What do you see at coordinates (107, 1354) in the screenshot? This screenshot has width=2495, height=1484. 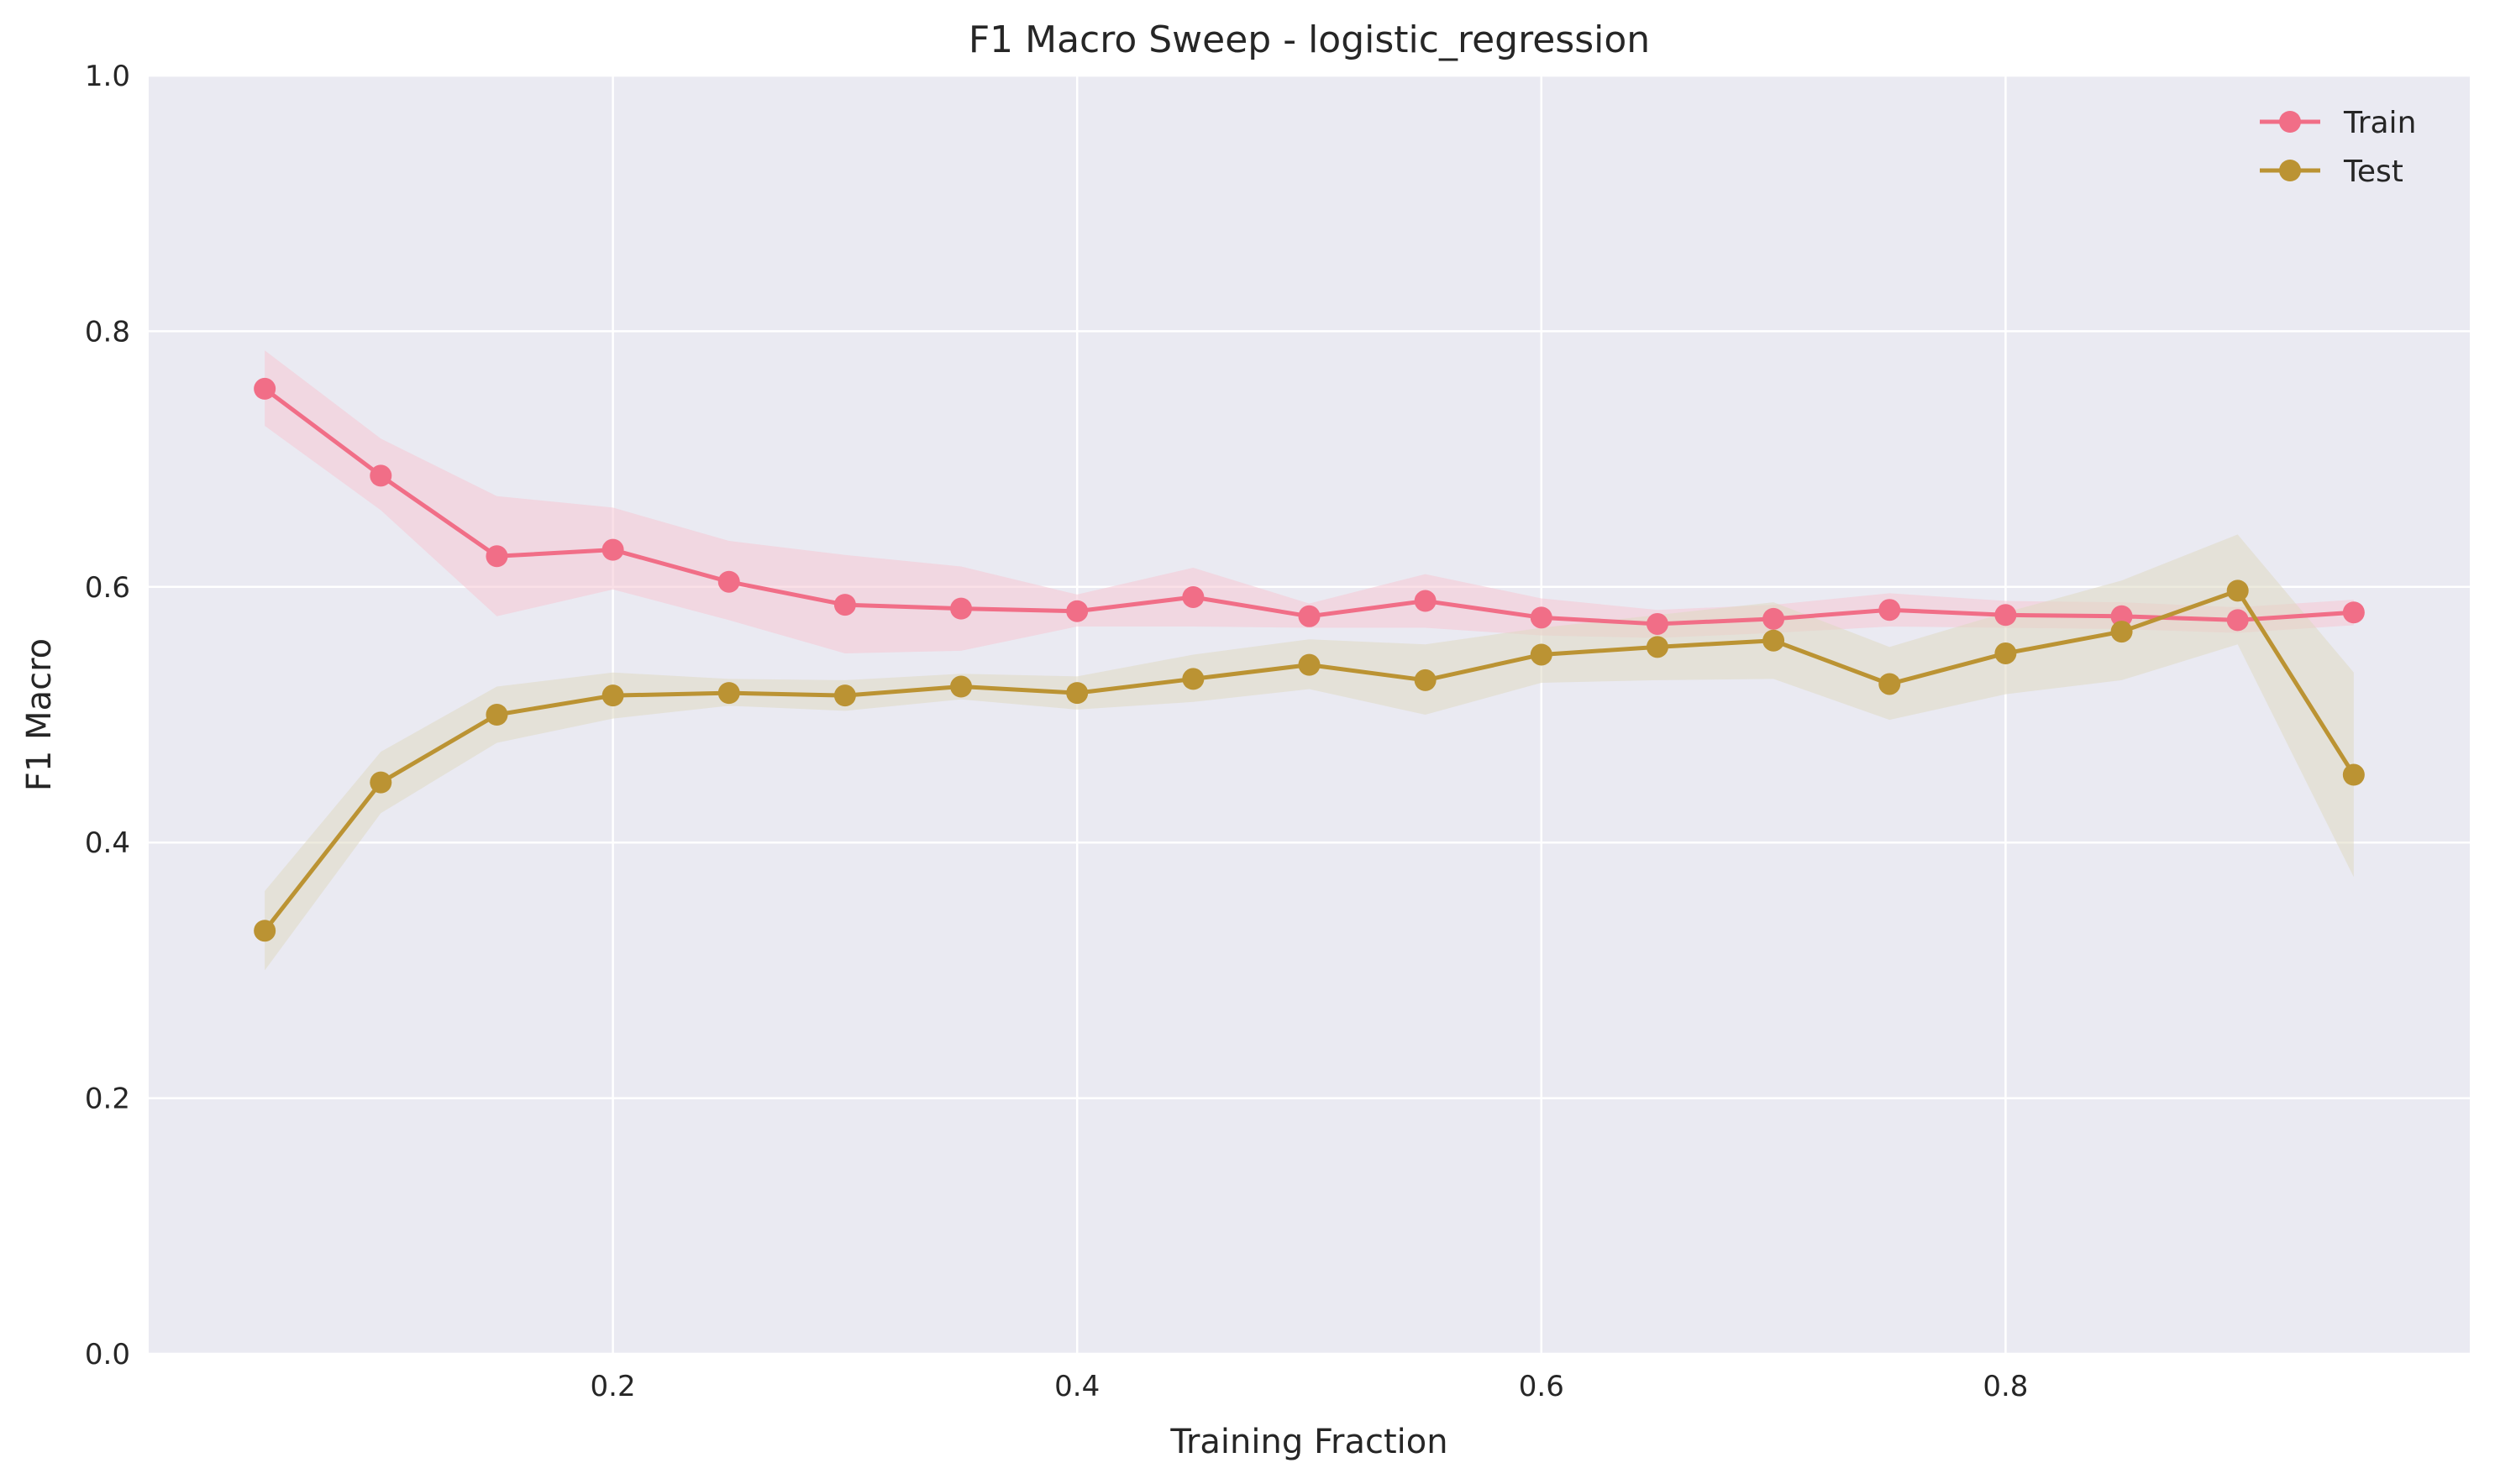 I see `y-tick-label: 0.0` at bounding box center [107, 1354].